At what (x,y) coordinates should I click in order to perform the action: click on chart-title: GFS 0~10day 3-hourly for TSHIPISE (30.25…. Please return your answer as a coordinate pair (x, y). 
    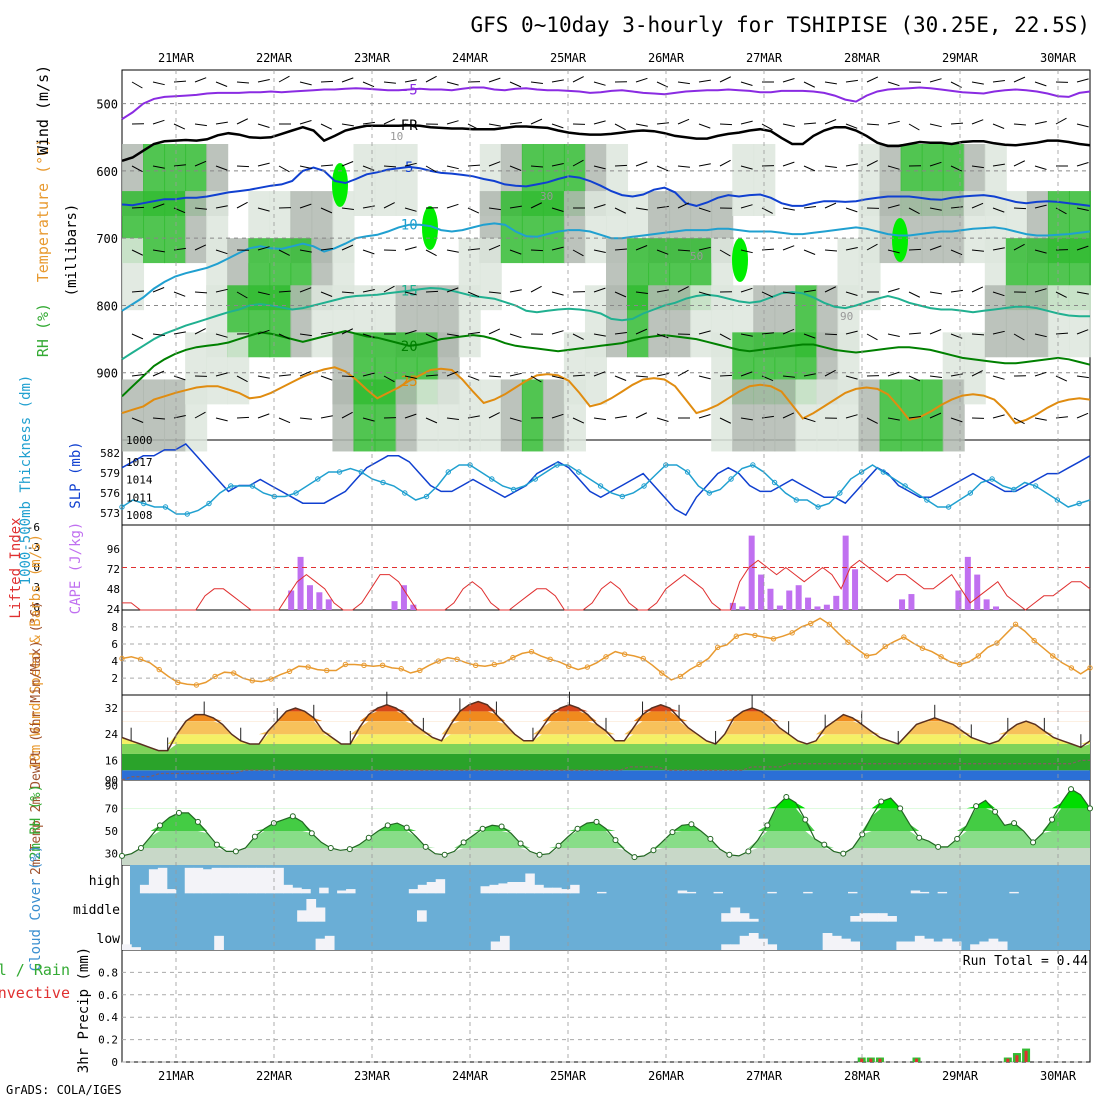
    Looking at the image, I should click on (780, 25).